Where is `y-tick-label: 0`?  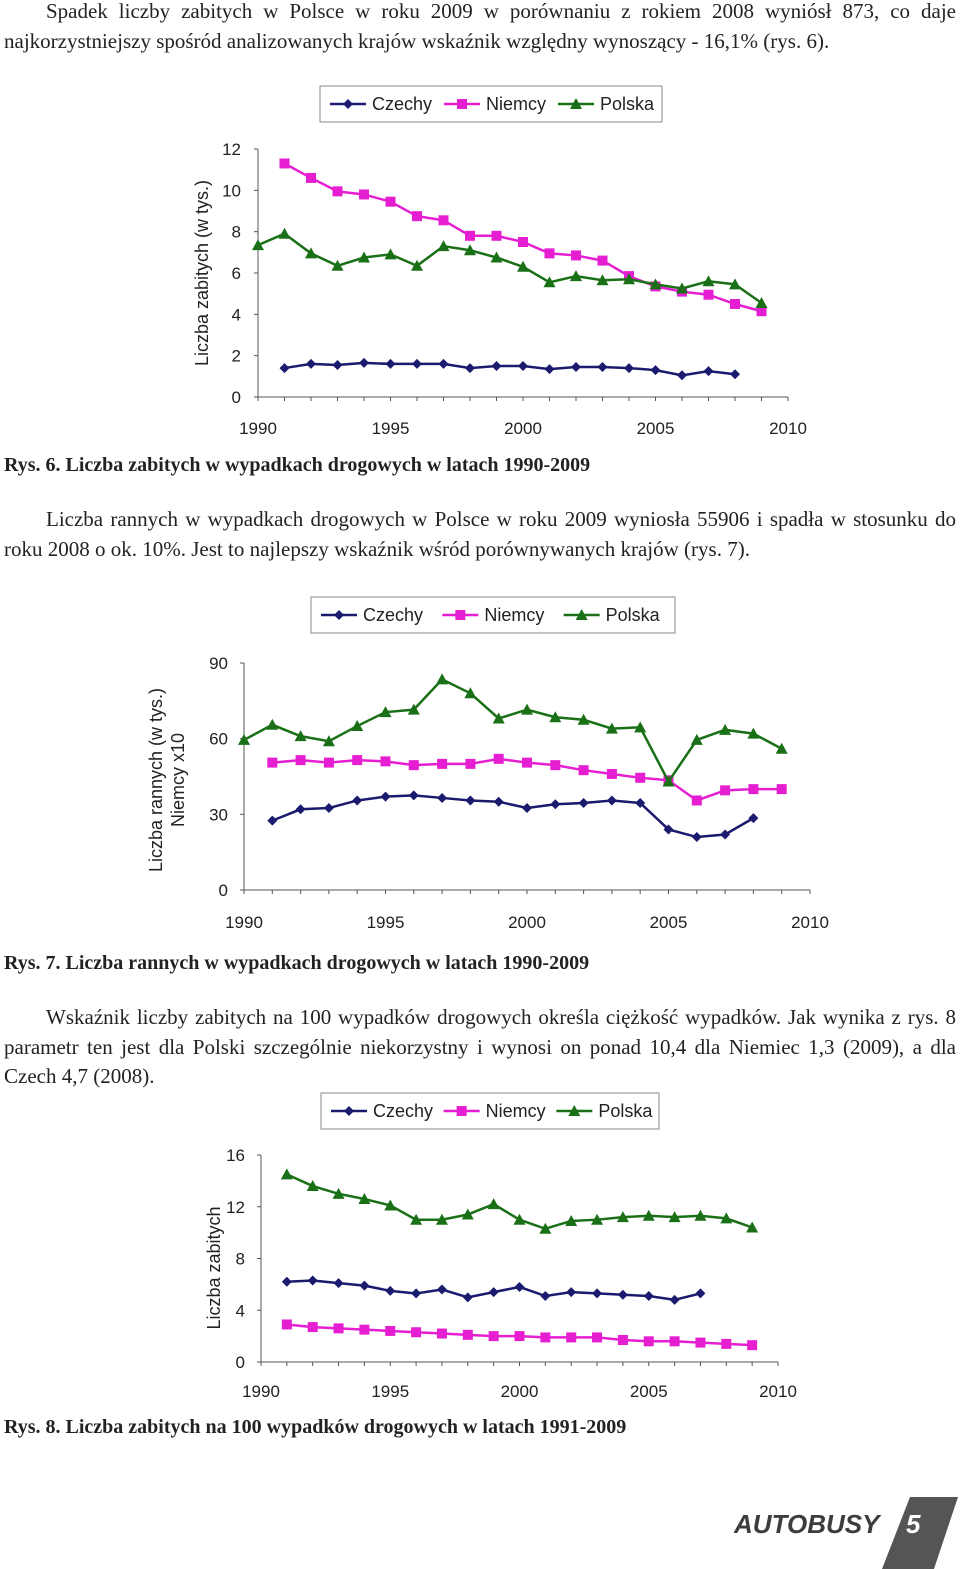
y-tick-label: 0 is located at coordinates (240, 1362).